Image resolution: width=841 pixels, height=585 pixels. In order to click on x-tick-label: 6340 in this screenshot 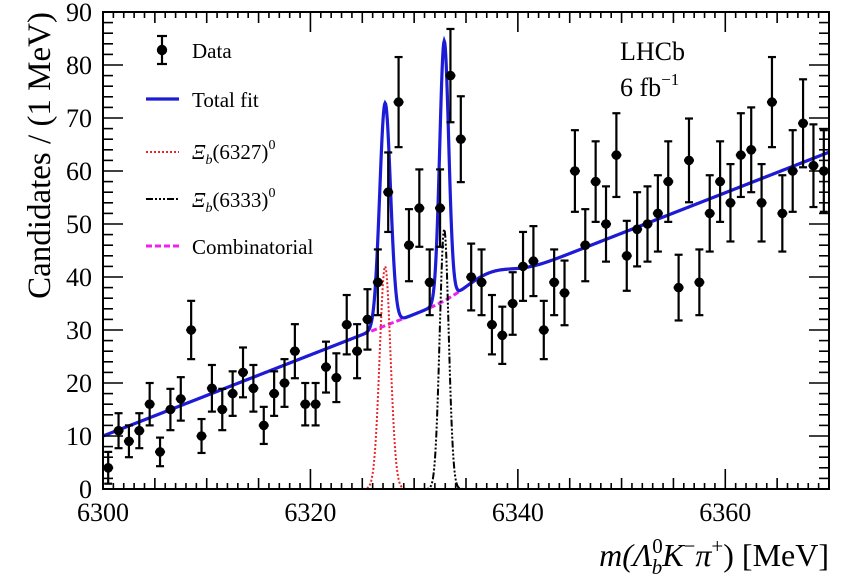, I will do `click(518, 512)`.